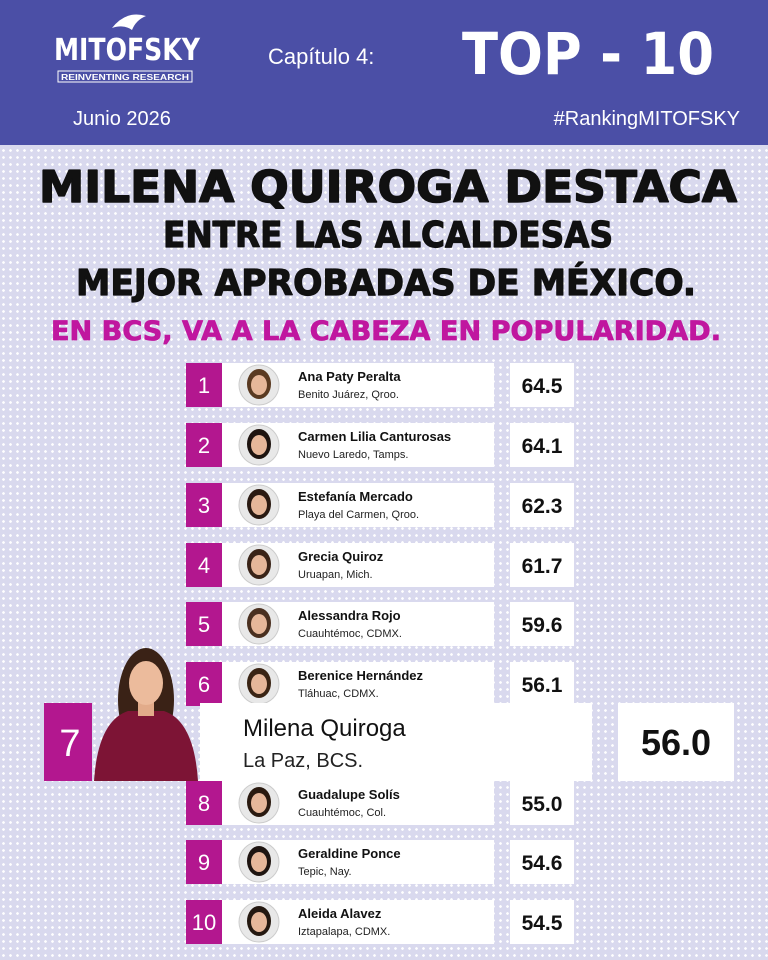  I want to click on ranking-row: 10 Aleida Alavez Iztapalapa, CDMX. 54.5, so click(380, 922).